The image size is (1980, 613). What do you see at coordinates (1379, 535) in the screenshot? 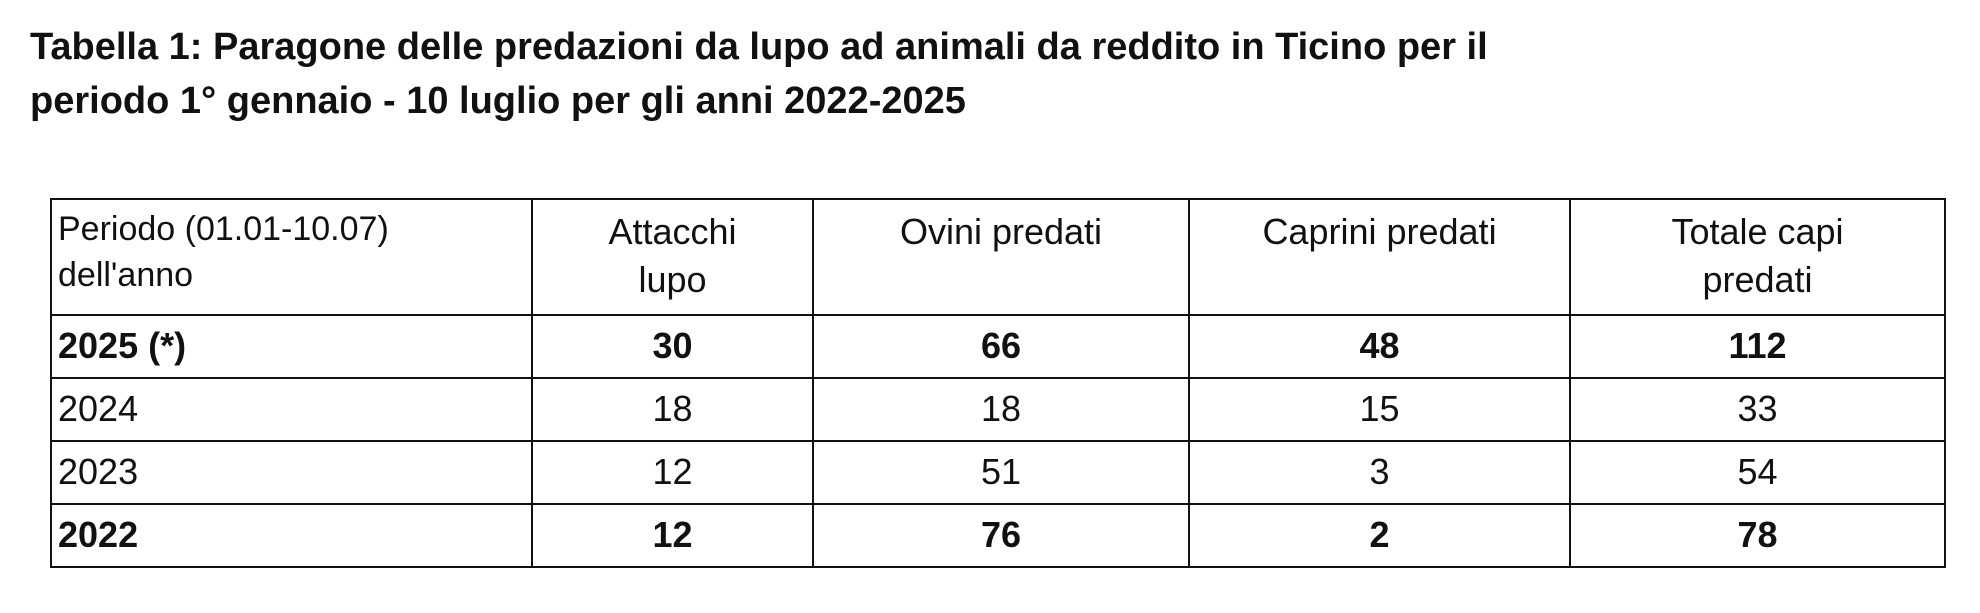
I see `cell-goats-killed: 2` at bounding box center [1379, 535].